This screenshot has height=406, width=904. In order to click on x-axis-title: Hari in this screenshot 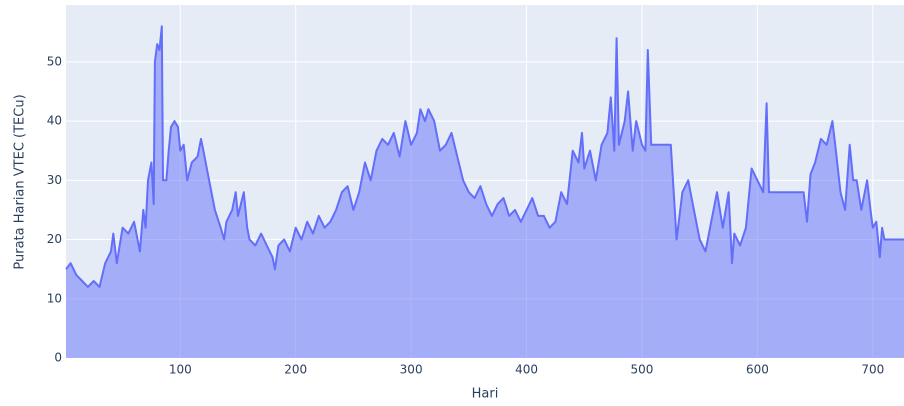, I will do `click(485, 394)`.